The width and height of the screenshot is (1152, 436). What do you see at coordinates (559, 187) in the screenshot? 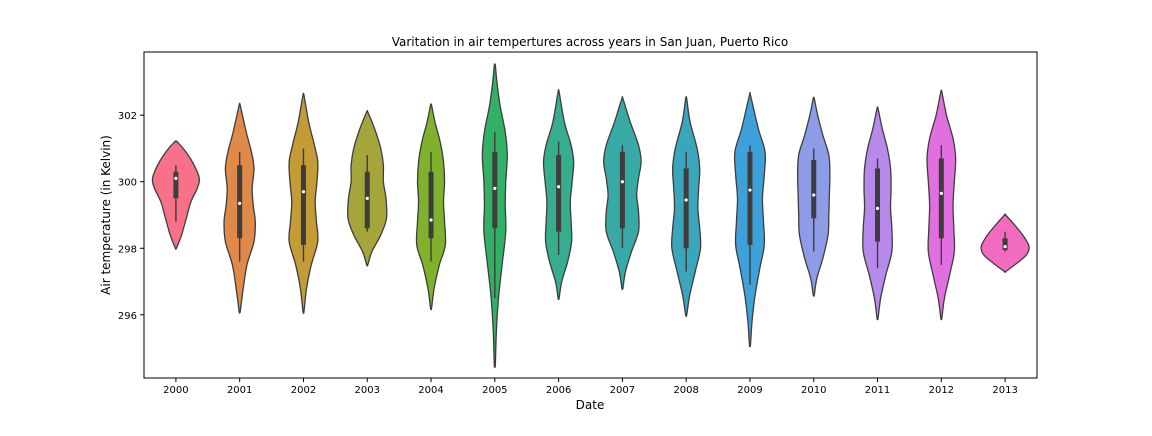
I see `violin-median-2006` at bounding box center [559, 187].